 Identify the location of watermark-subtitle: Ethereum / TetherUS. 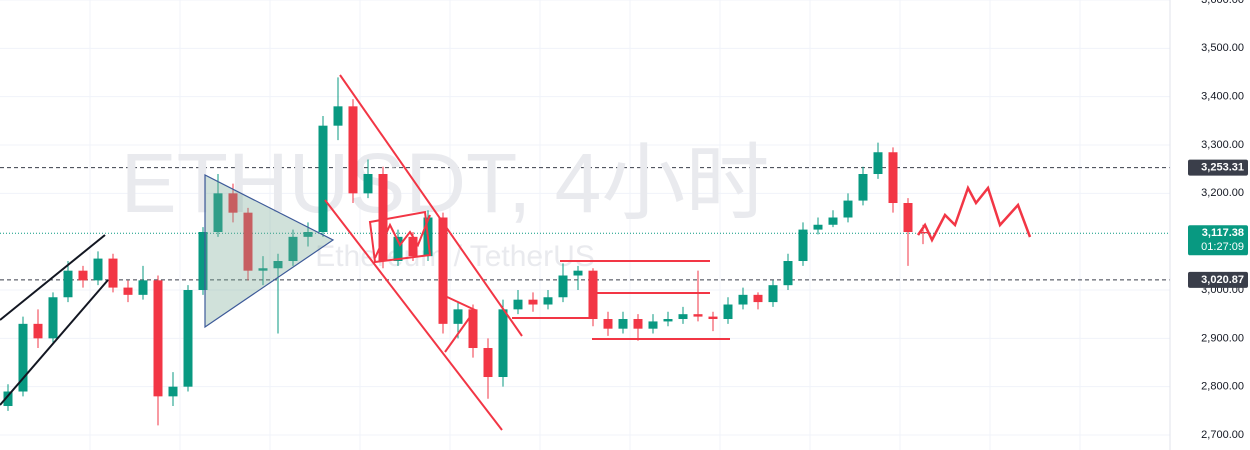
(455, 256).